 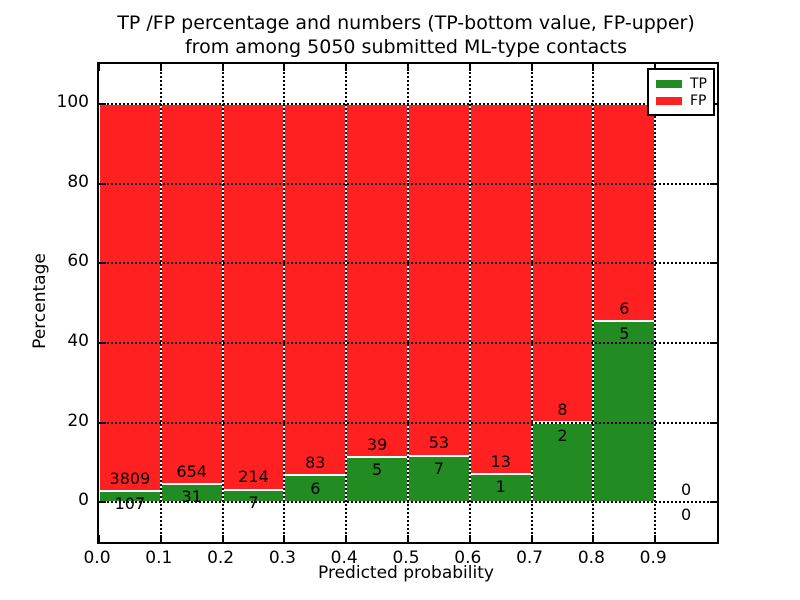 I want to click on x-tick-label-0.7: 0.7, so click(x=530, y=558).